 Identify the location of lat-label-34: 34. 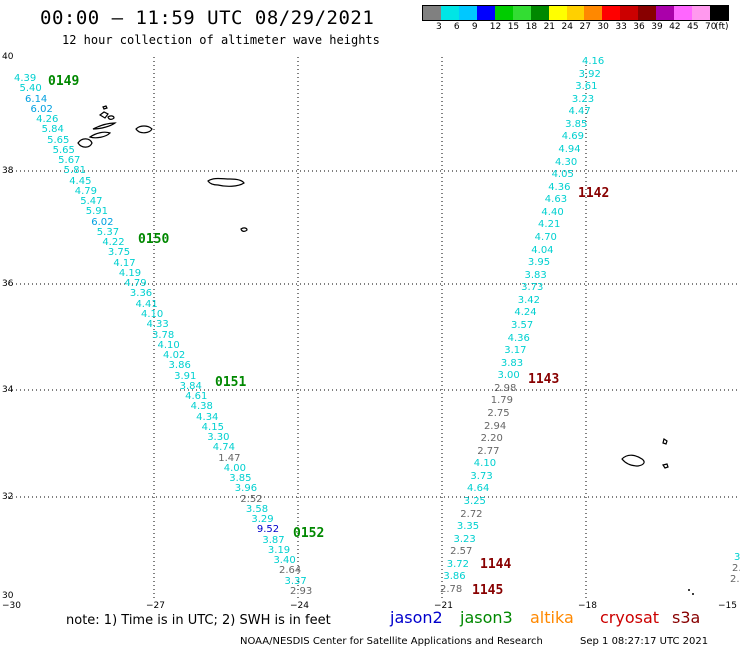
(8, 390).